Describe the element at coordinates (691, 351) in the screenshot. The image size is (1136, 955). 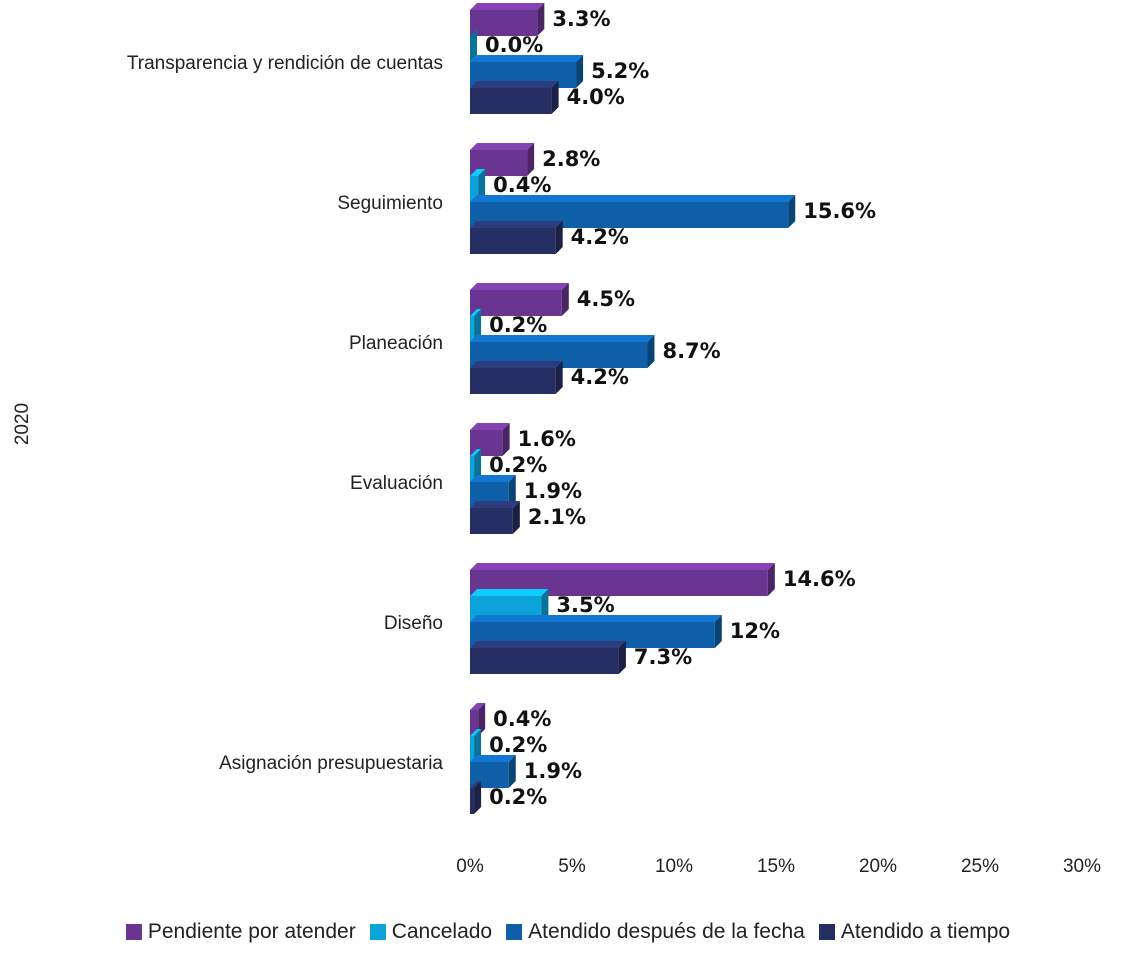
I see `data-label: 8.7%` at that location.